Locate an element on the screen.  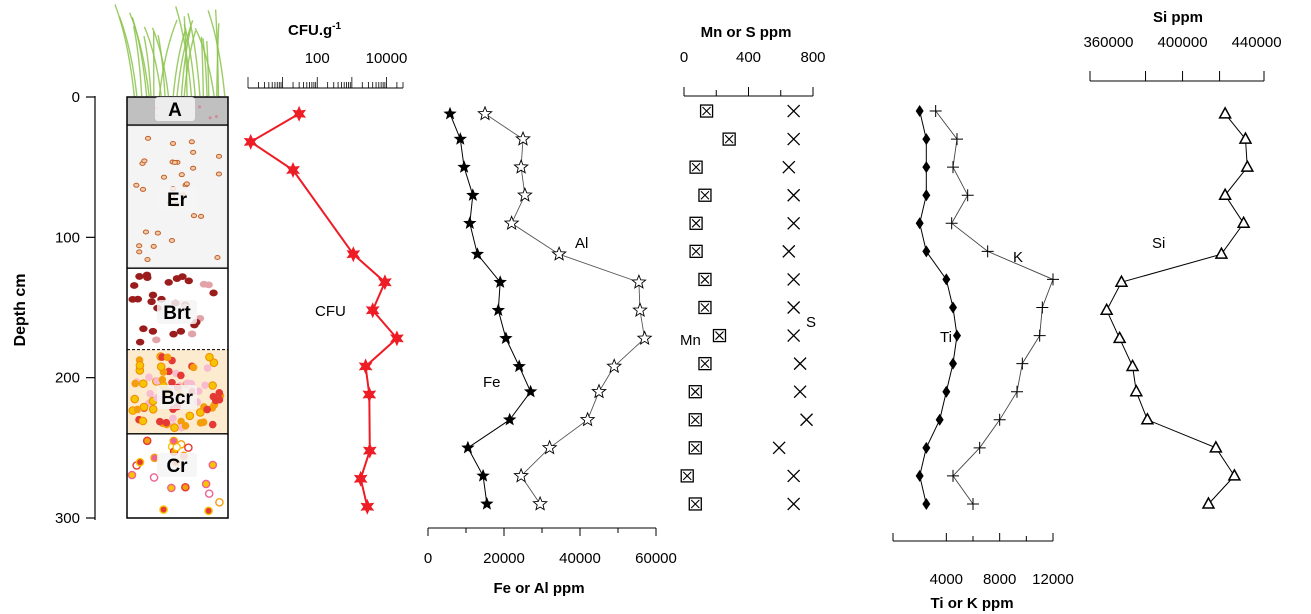
mn-s-tick-label: 0 is located at coordinates (684, 57).